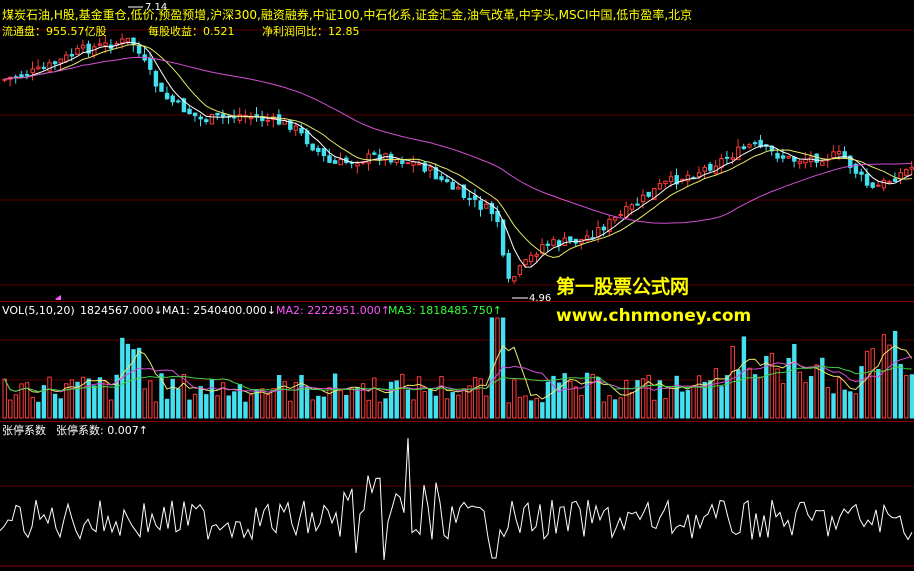  Describe the element at coordinates (311, 31) in the screenshot. I see `profit-growth-label: 净利润同比：12.85` at that location.